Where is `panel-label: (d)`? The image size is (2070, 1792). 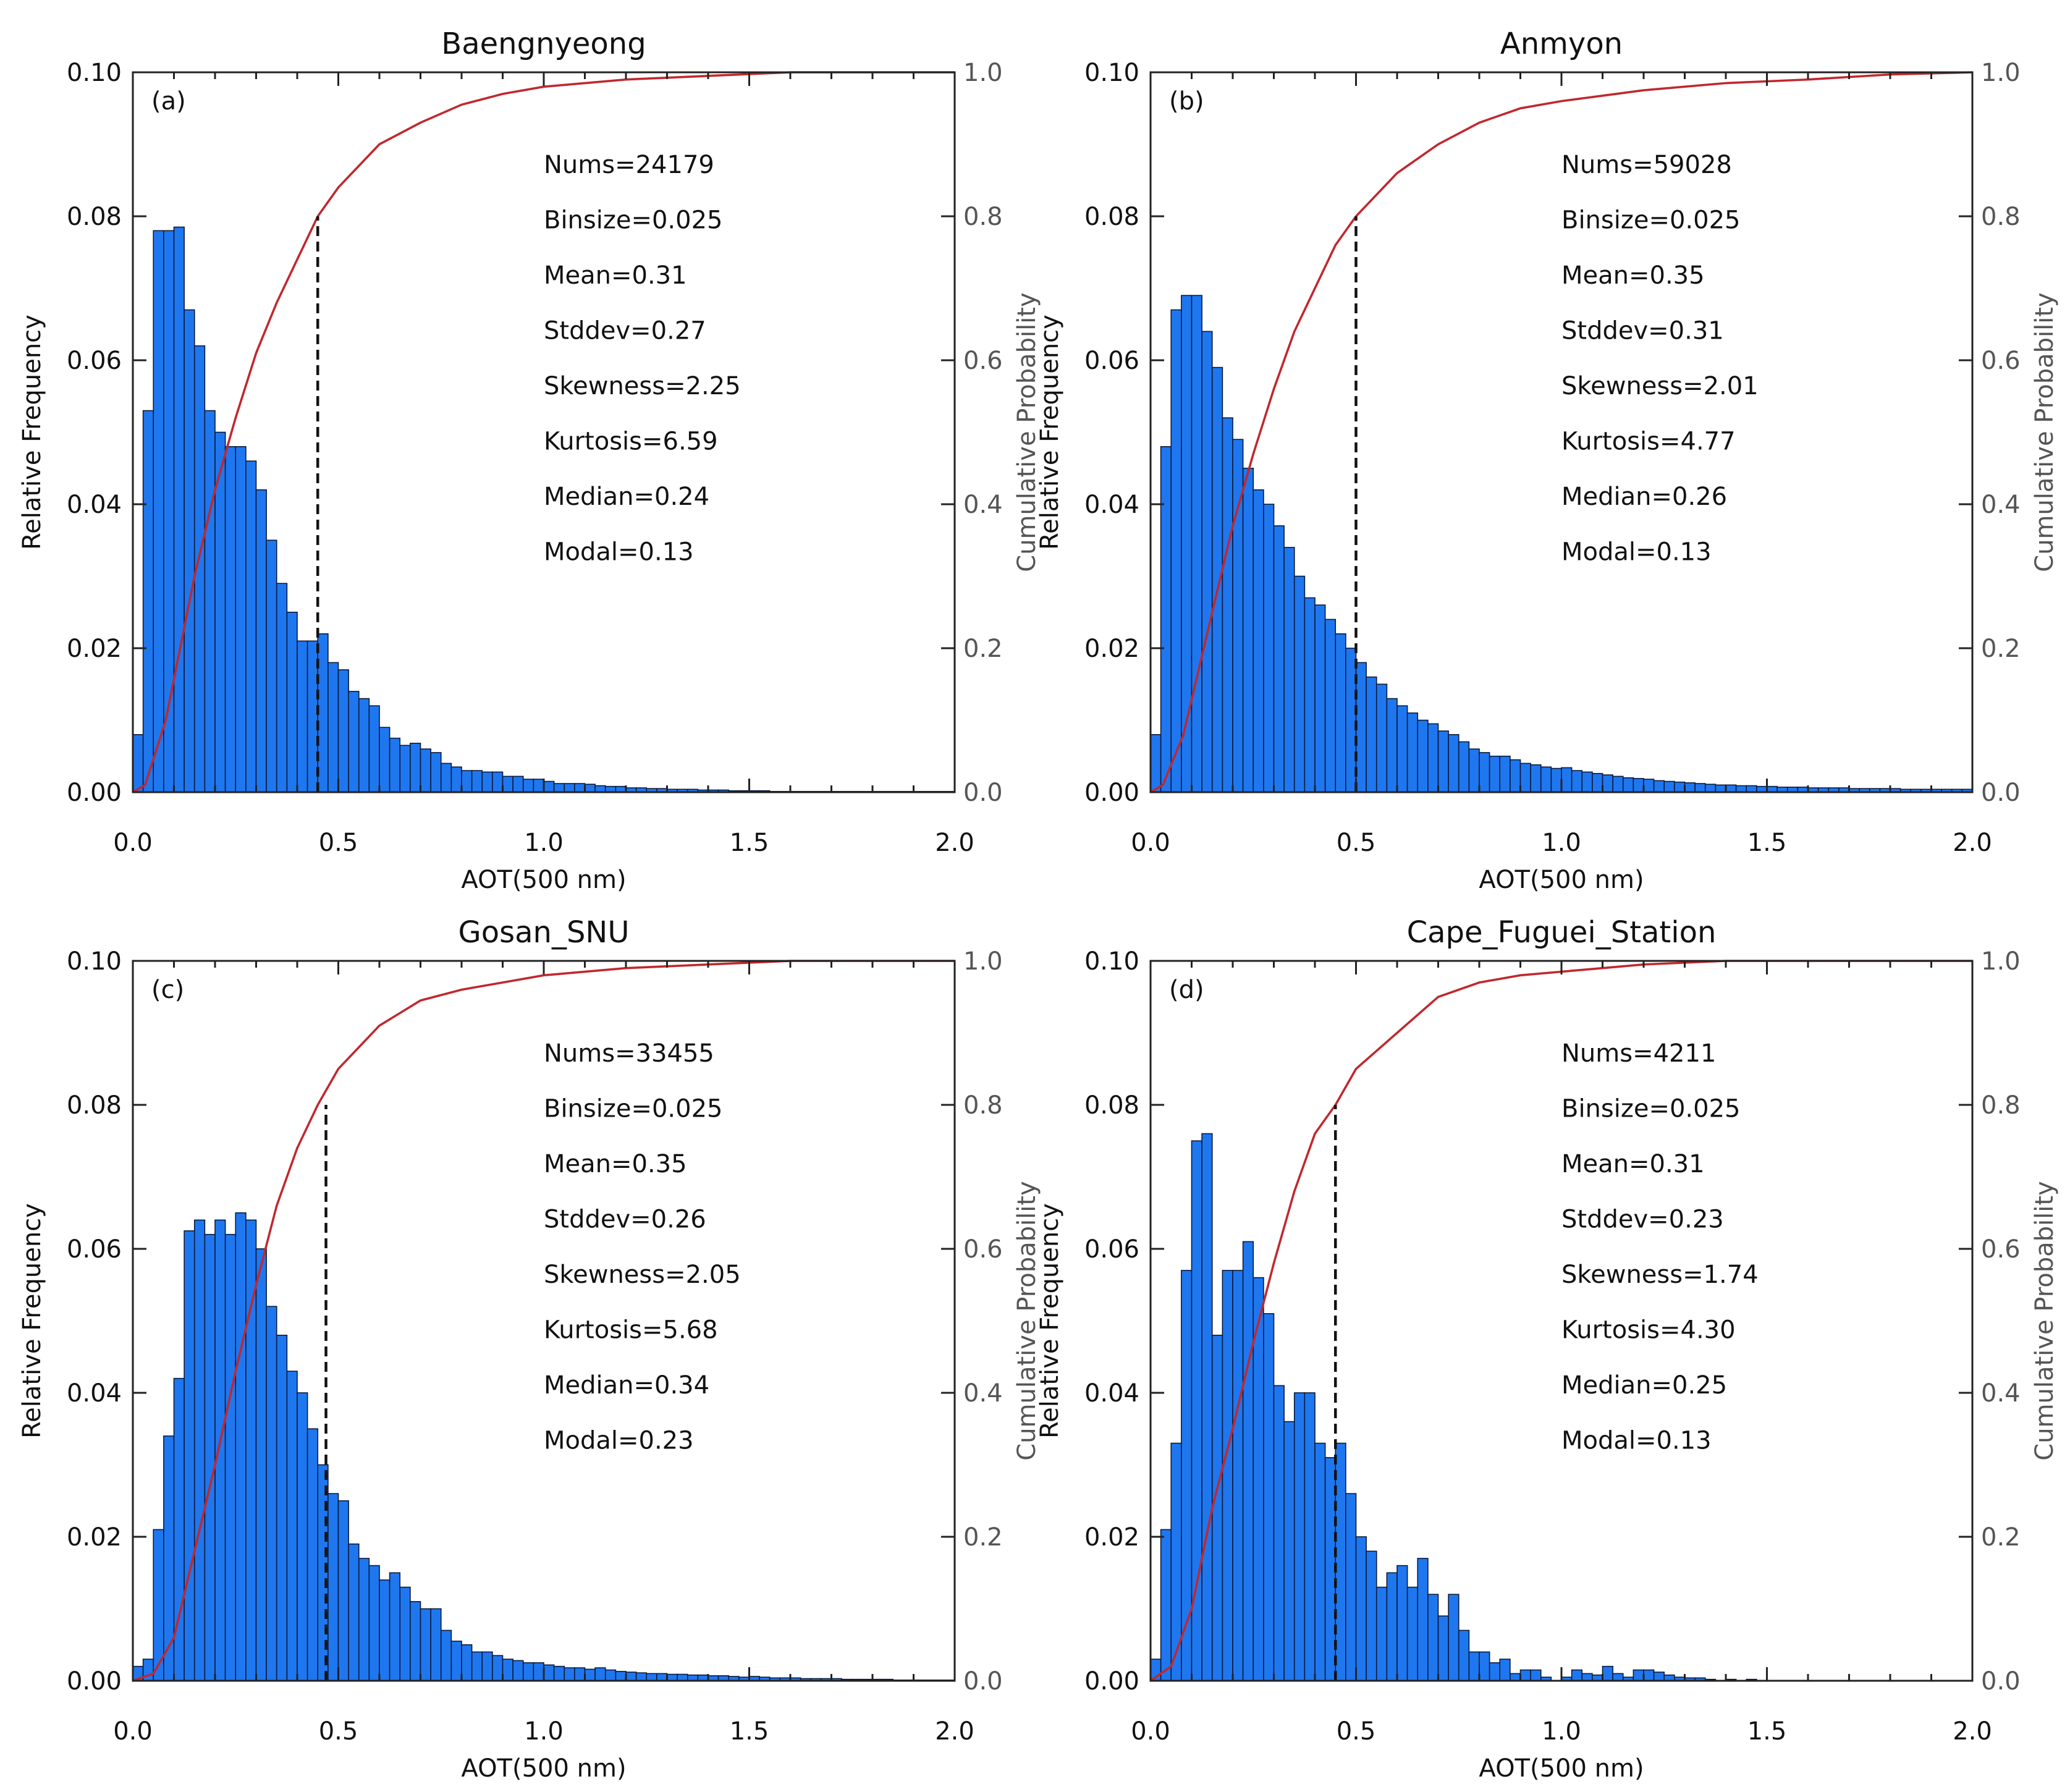 panel-label: (d) is located at coordinates (1187, 990).